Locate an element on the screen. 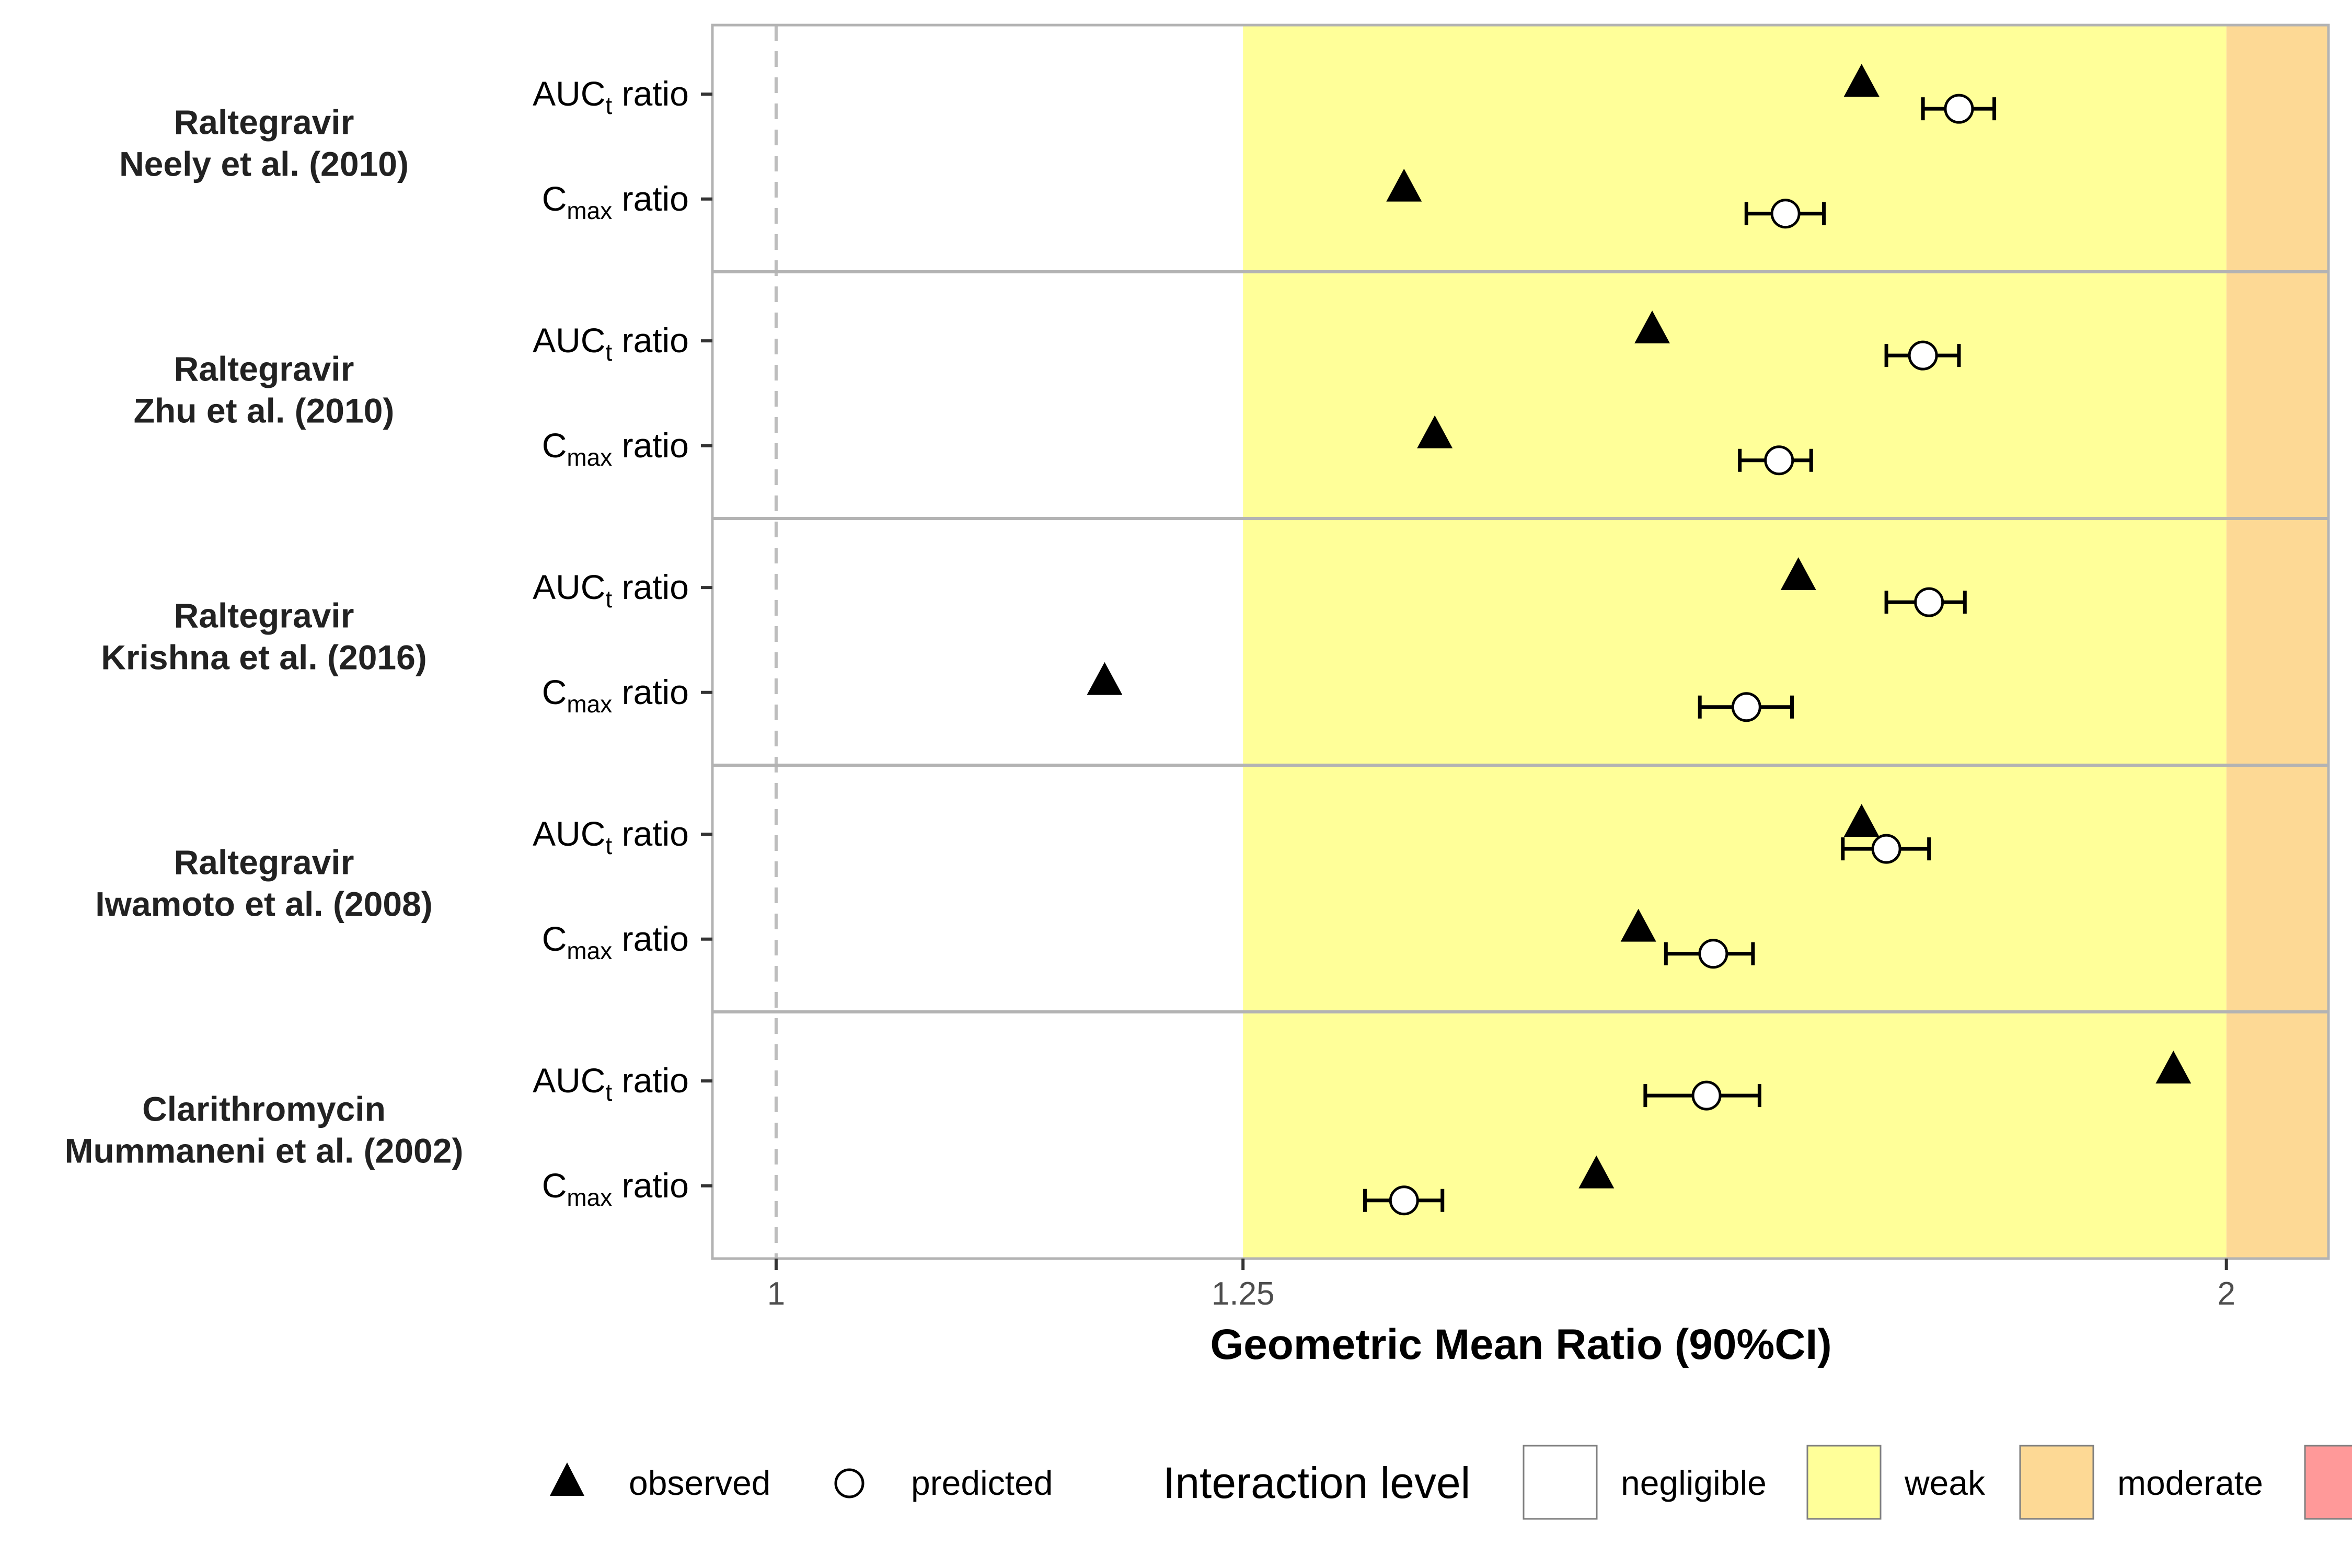 The image size is (2352, 1568). study-ref-label: Iwamoto et al. (2008) is located at coordinates (264, 903).